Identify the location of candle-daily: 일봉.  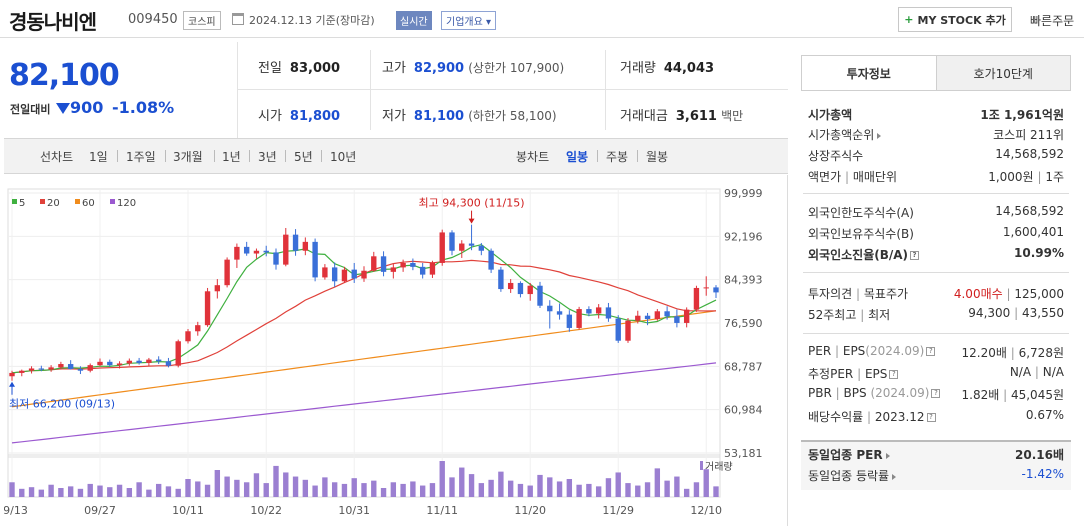
(577, 157).